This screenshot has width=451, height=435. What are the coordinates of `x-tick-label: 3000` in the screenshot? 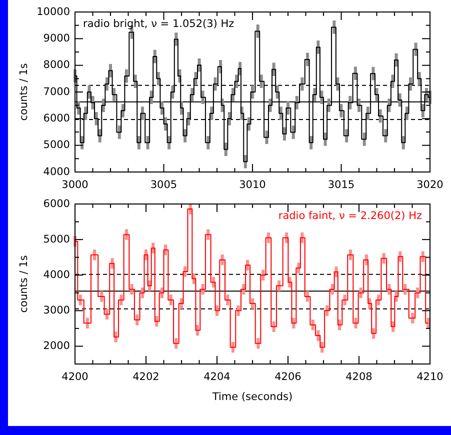 It's located at (75, 184).